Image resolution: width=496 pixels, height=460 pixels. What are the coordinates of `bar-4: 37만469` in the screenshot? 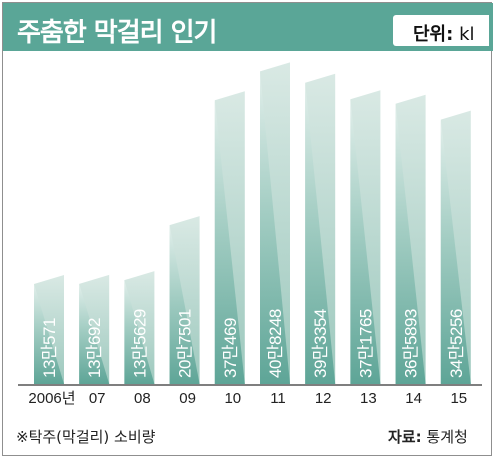 It's located at (229, 237).